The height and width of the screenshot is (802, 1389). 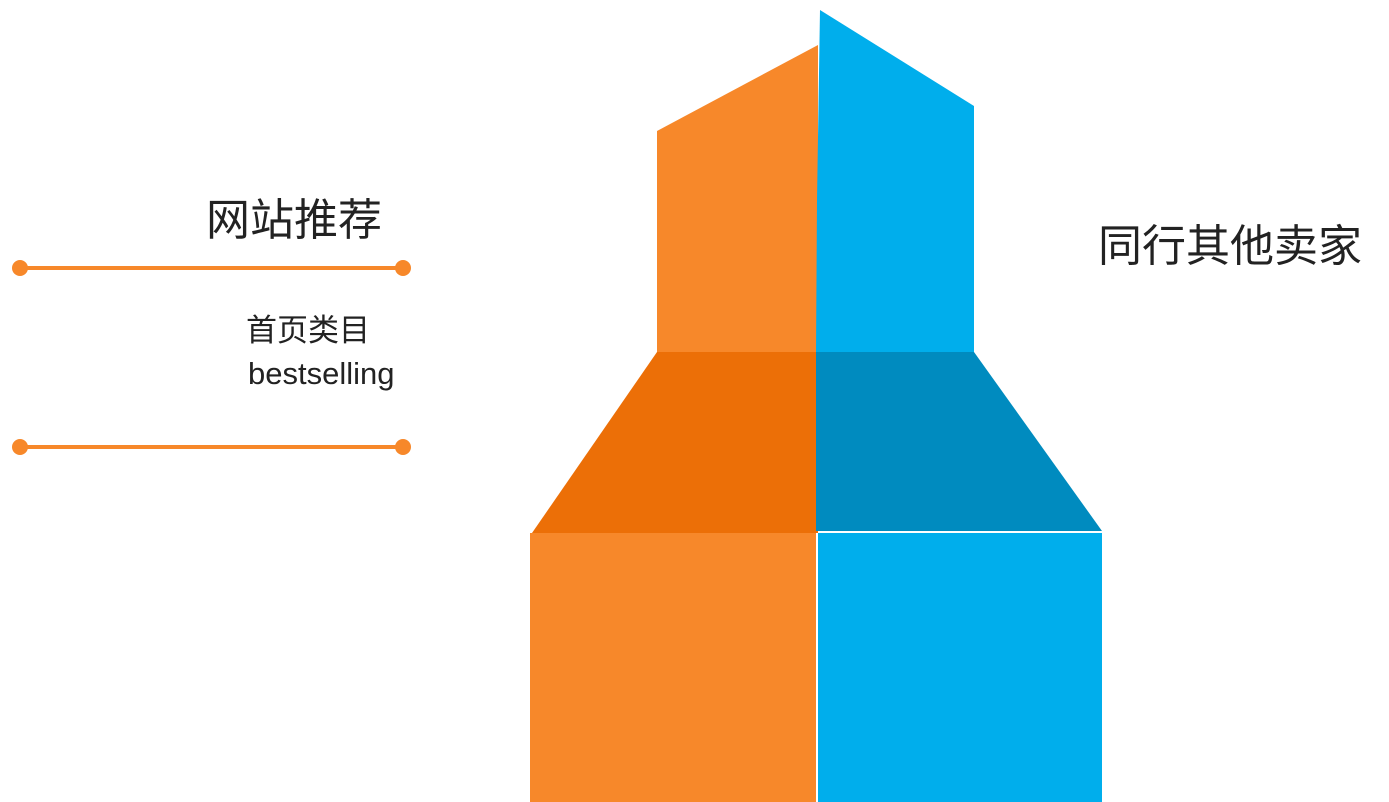 I want to click on right-title: 同行其他卖家, so click(x=1230, y=246).